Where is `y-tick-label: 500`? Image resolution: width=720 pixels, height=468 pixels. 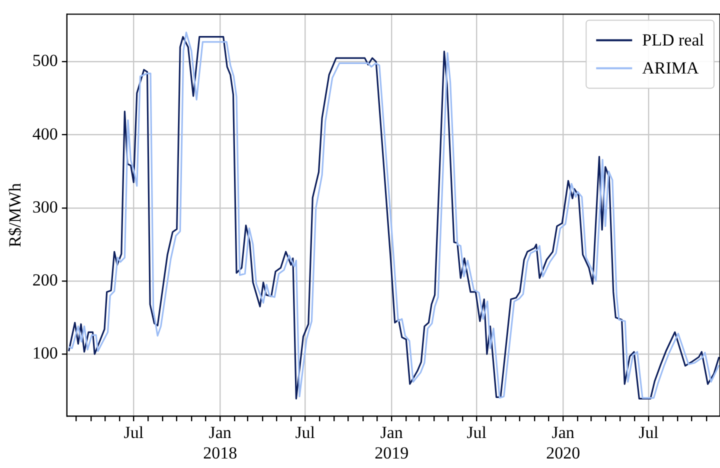
y-tick-label: 500 is located at coordinates (45, 60).